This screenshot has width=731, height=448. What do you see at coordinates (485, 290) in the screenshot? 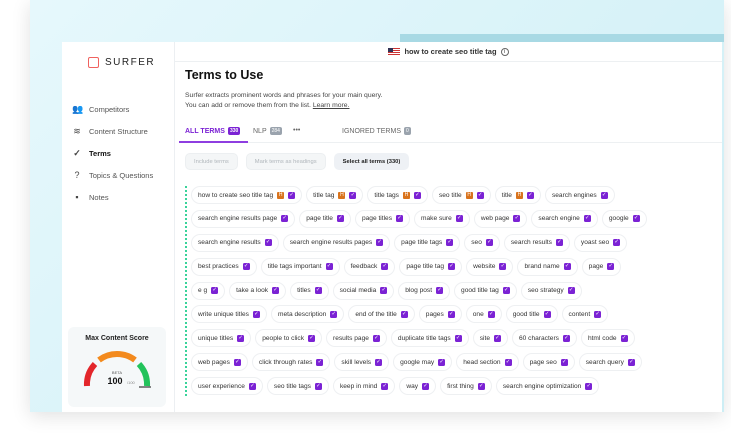
I see `term-chip: good title tag ✓` at bounding box center [485, 290].